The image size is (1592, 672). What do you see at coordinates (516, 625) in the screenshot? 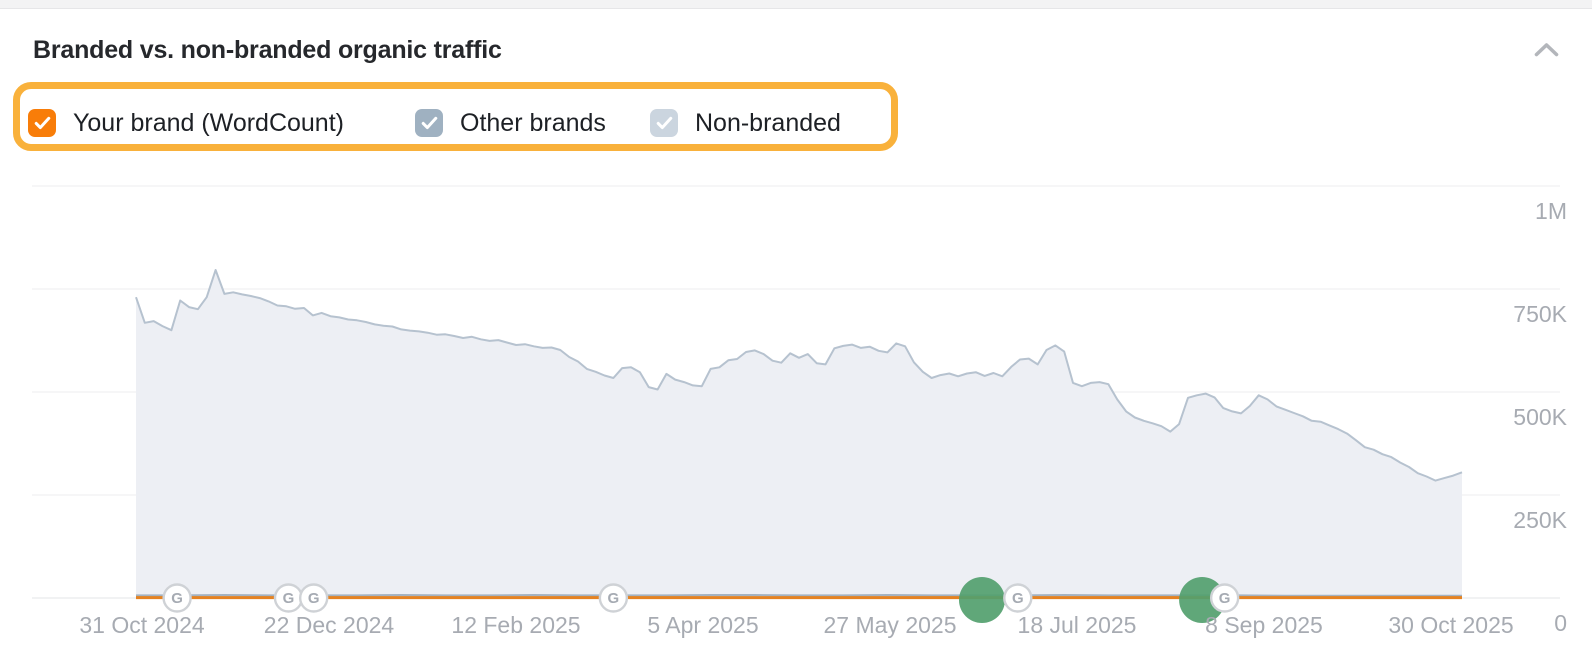
I see `x-axis-tick-label: 12 Feb 2025` at bounding box center [516, 625].